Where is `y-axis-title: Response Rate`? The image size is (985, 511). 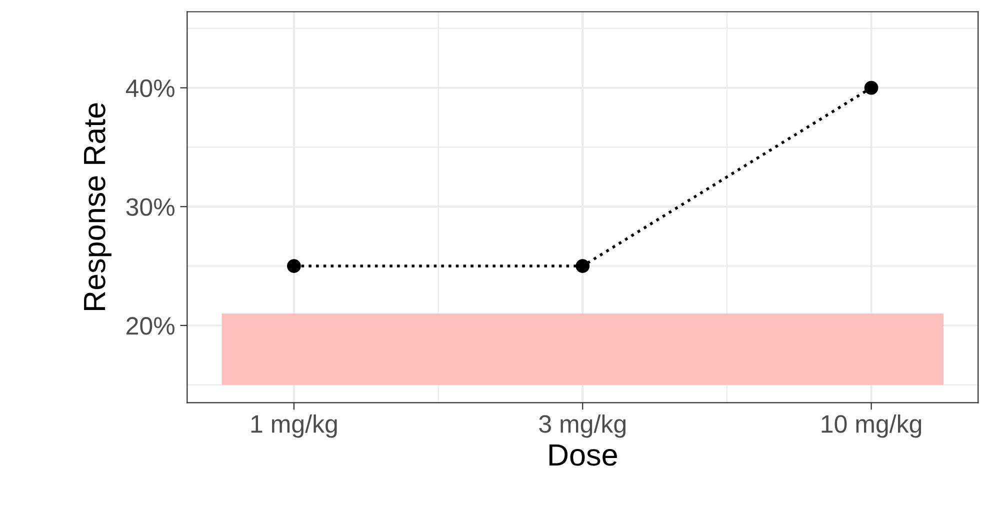
y-axis-title: Response Rate is located at coordinates (98, 206).